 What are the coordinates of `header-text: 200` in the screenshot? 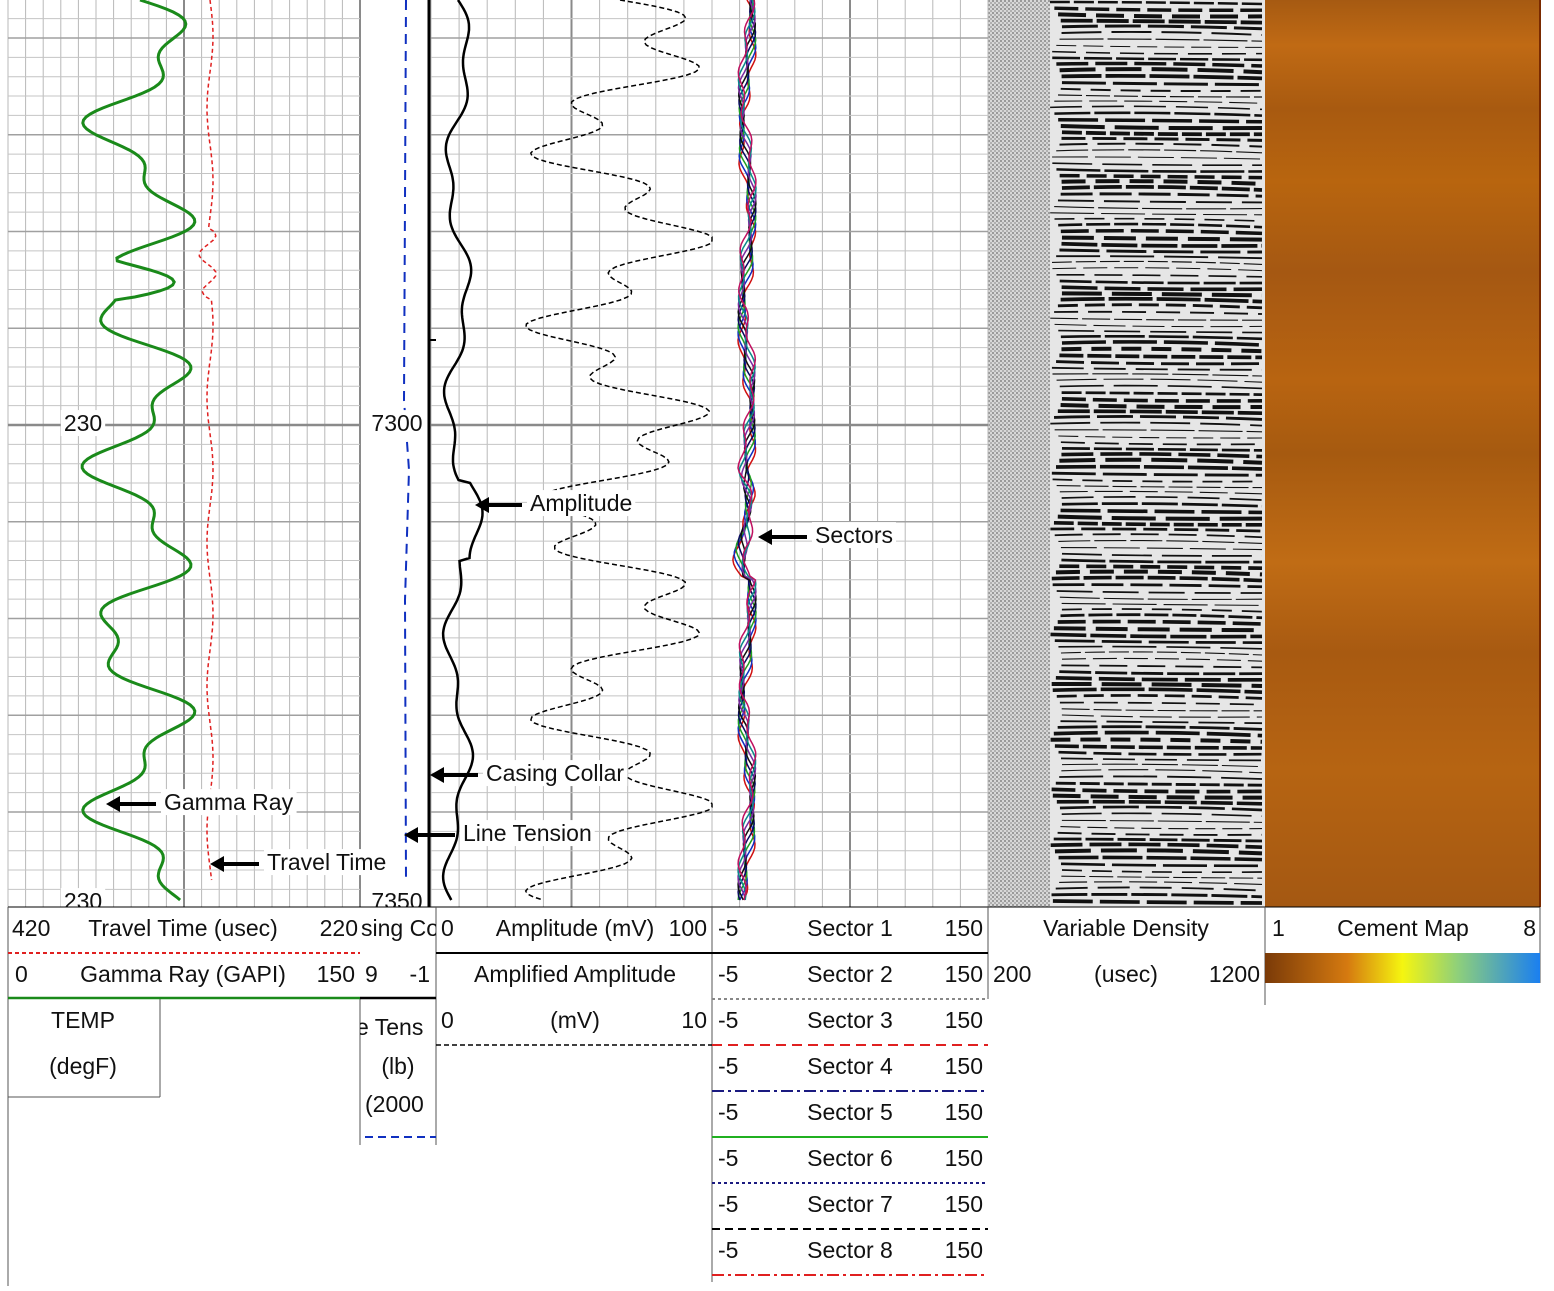 It's located at (1012, 974).